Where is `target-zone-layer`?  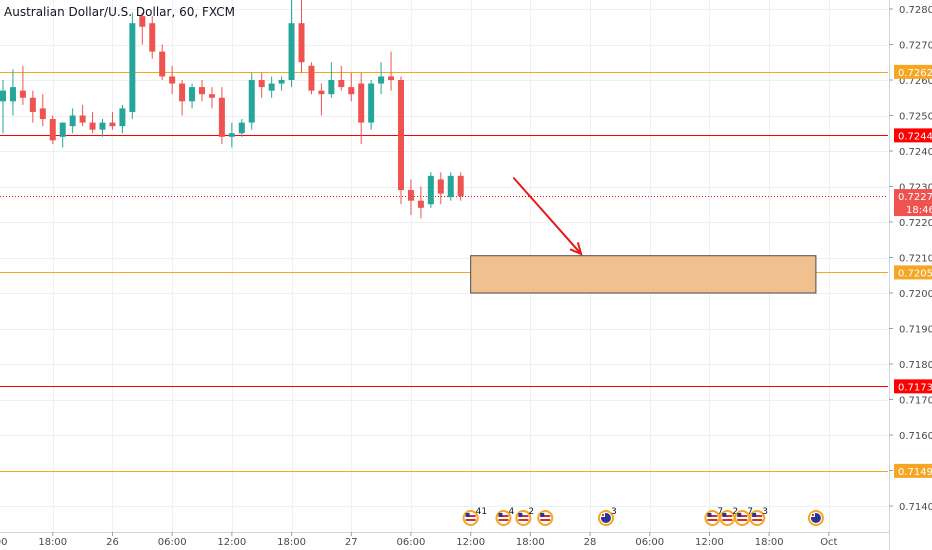 target-zone-layer is located at coordinates (643, 274).